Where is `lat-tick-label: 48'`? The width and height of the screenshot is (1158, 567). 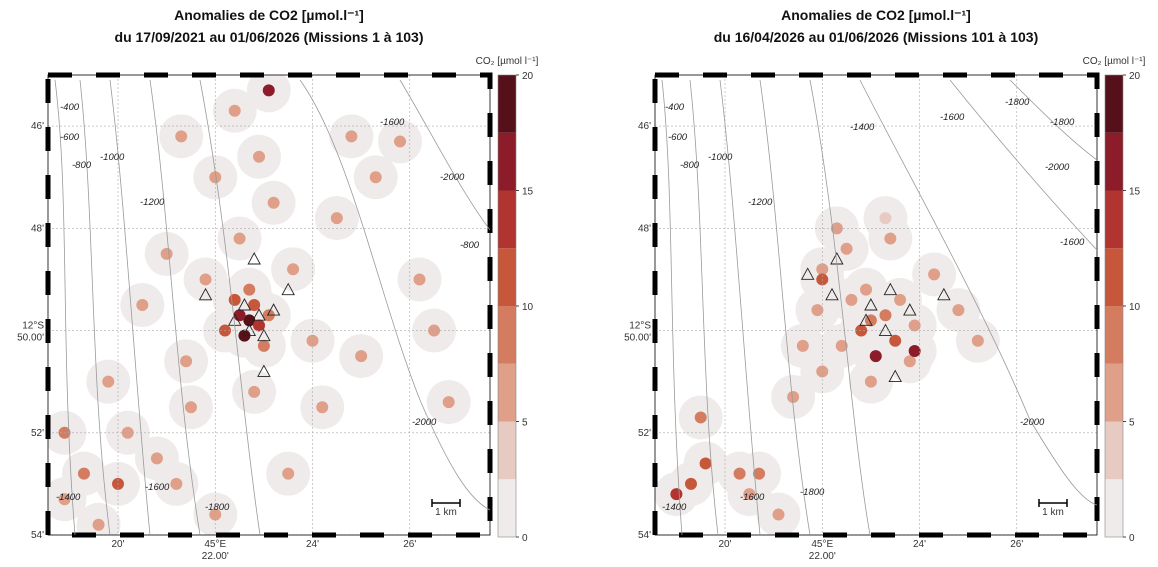
lat-tick-label: 48' is located at coordinates (37, 228).